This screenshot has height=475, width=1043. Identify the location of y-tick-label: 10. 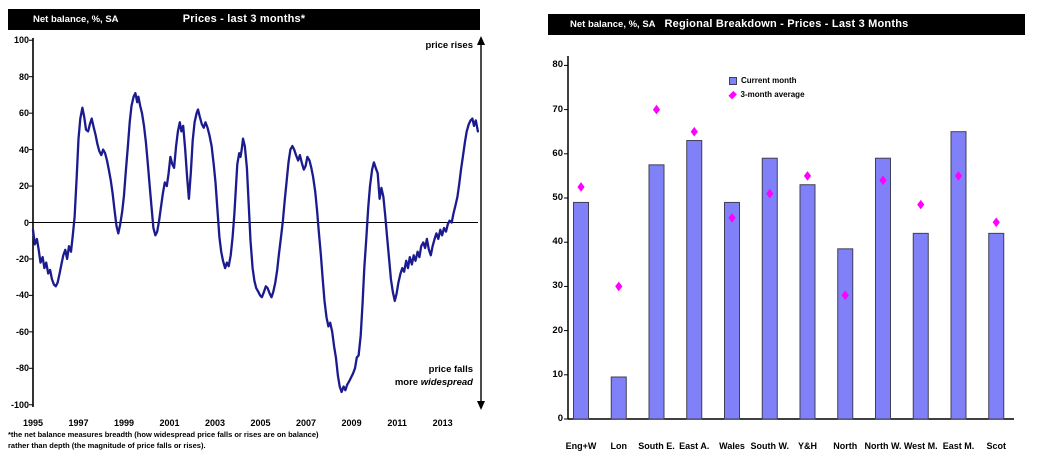
(557, 374).